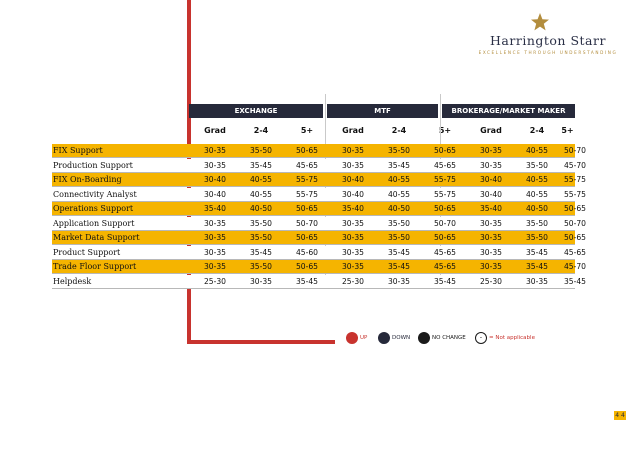 The image size is (638, 452). What do you see at coordinates (399, 208) in the screenshot?
I see `table-cell: 40-50` at bounding box center [399, 208].